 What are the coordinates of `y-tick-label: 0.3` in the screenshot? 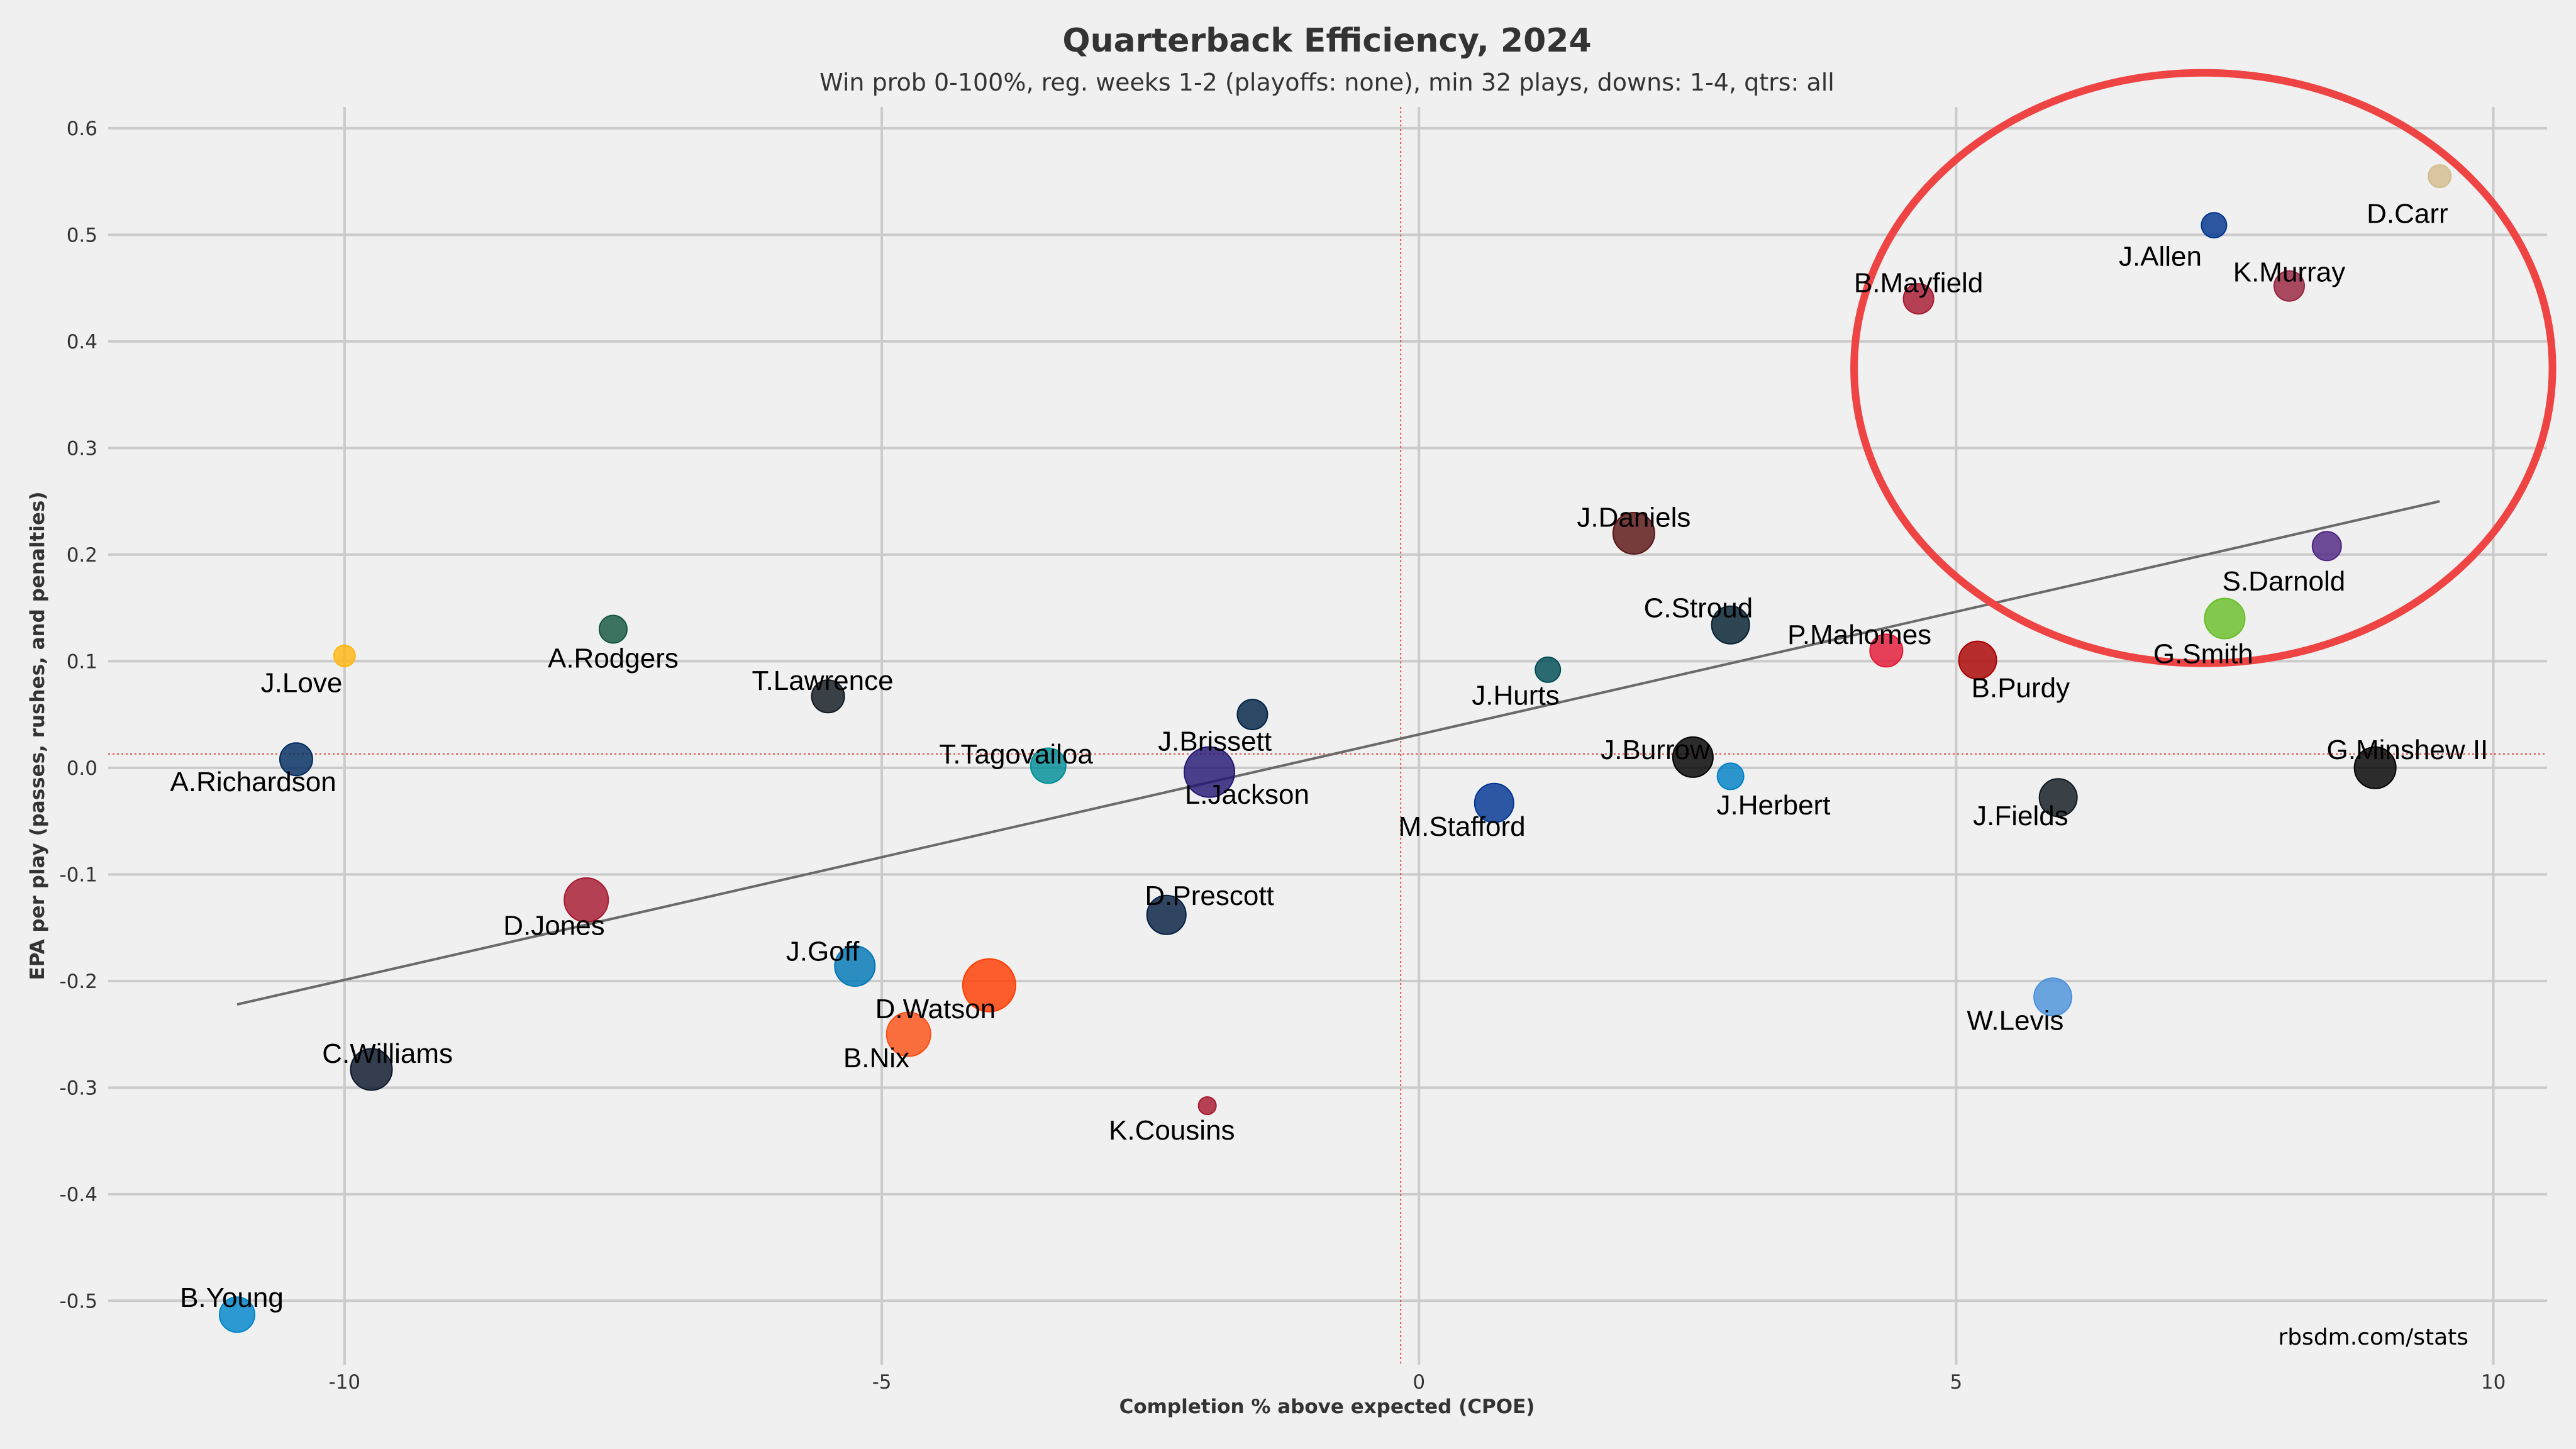 It's located at (82, 448).